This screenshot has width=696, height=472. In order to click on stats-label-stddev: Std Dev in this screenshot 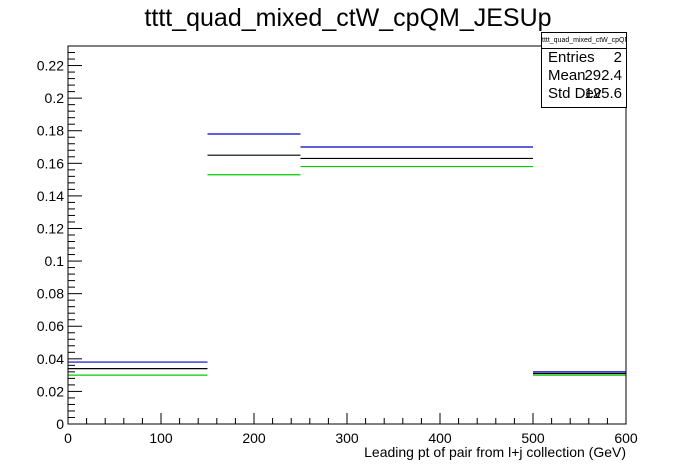, I will do `click(575, 93)`.